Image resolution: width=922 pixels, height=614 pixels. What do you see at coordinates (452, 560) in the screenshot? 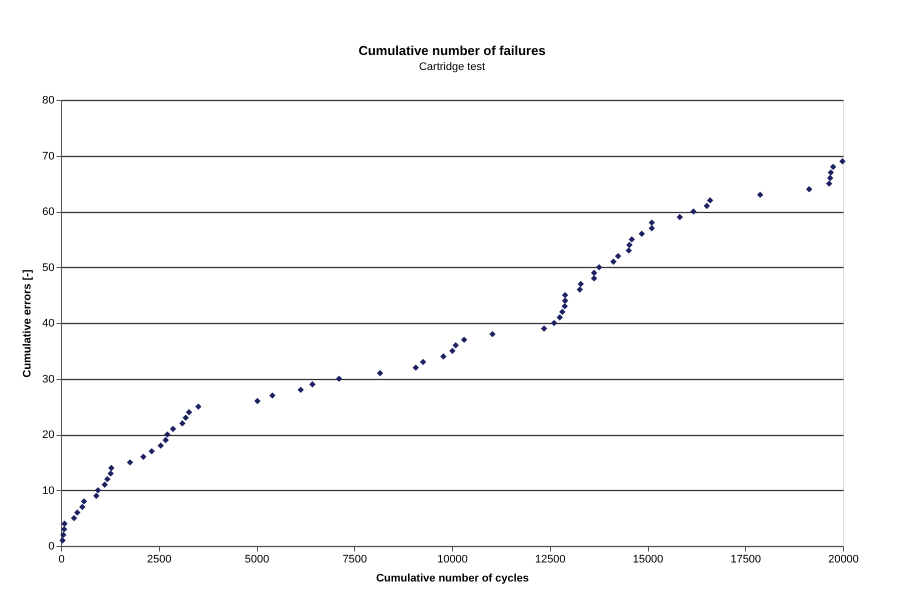
I see `x-tick-label: 10000` at bounding box center [452, 560].